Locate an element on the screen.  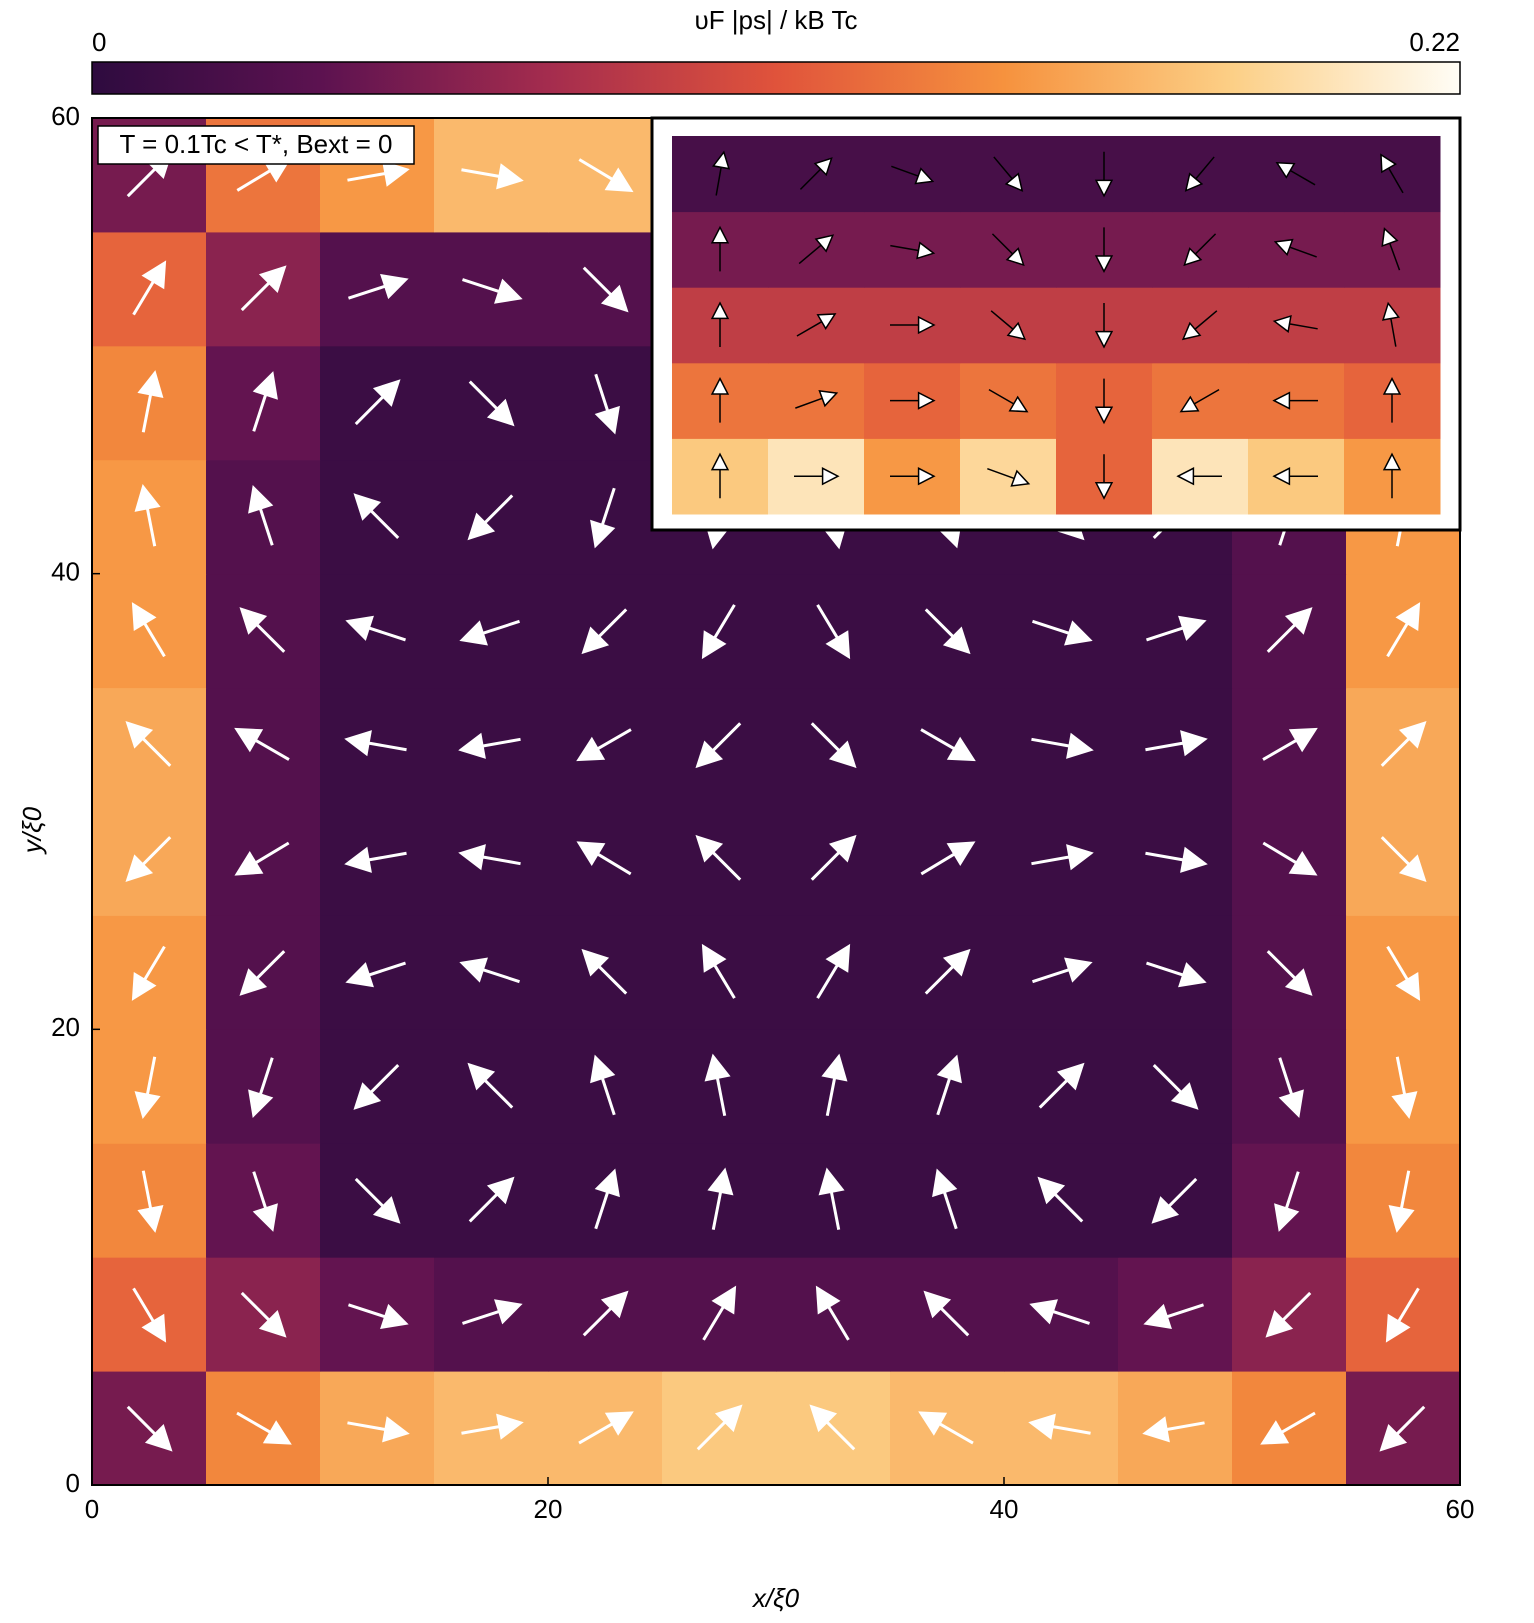
x-tick-label: 40 is located at coordinates (1004, 1509).